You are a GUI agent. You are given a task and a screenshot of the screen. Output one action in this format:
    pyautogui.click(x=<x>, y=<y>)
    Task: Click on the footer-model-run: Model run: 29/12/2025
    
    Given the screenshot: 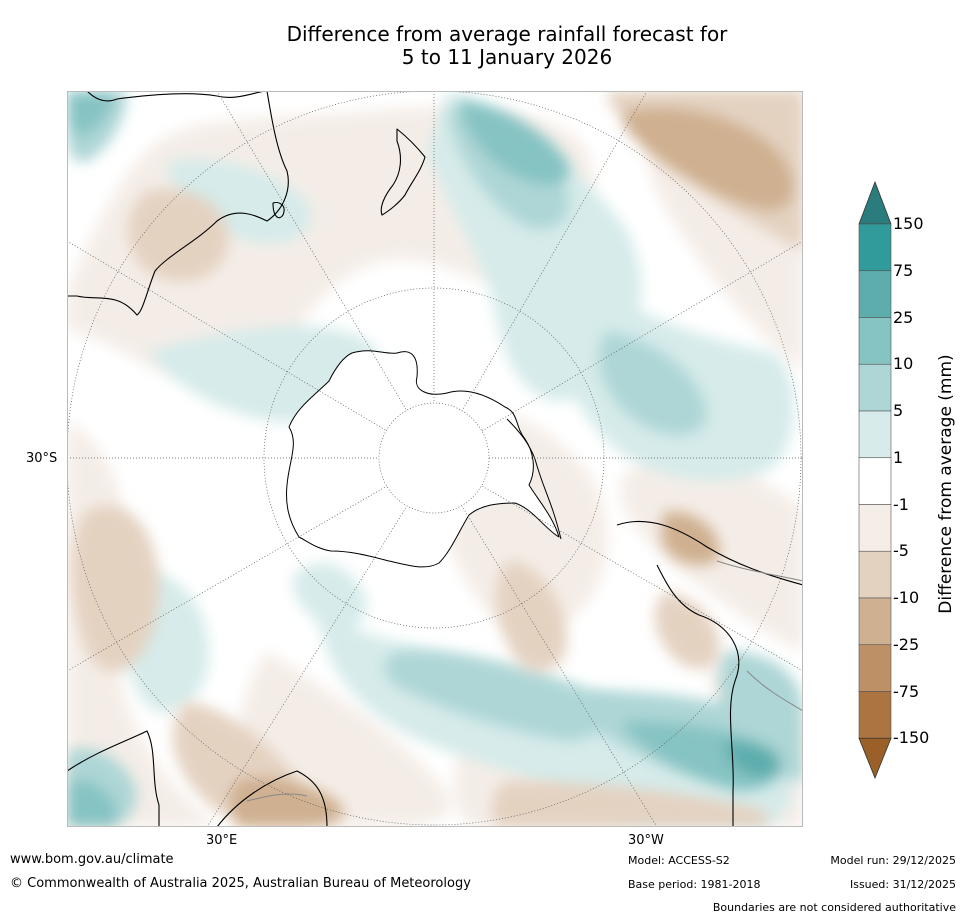 What is the action you would take?
    pyautogui.click(x=893, y=860)
    